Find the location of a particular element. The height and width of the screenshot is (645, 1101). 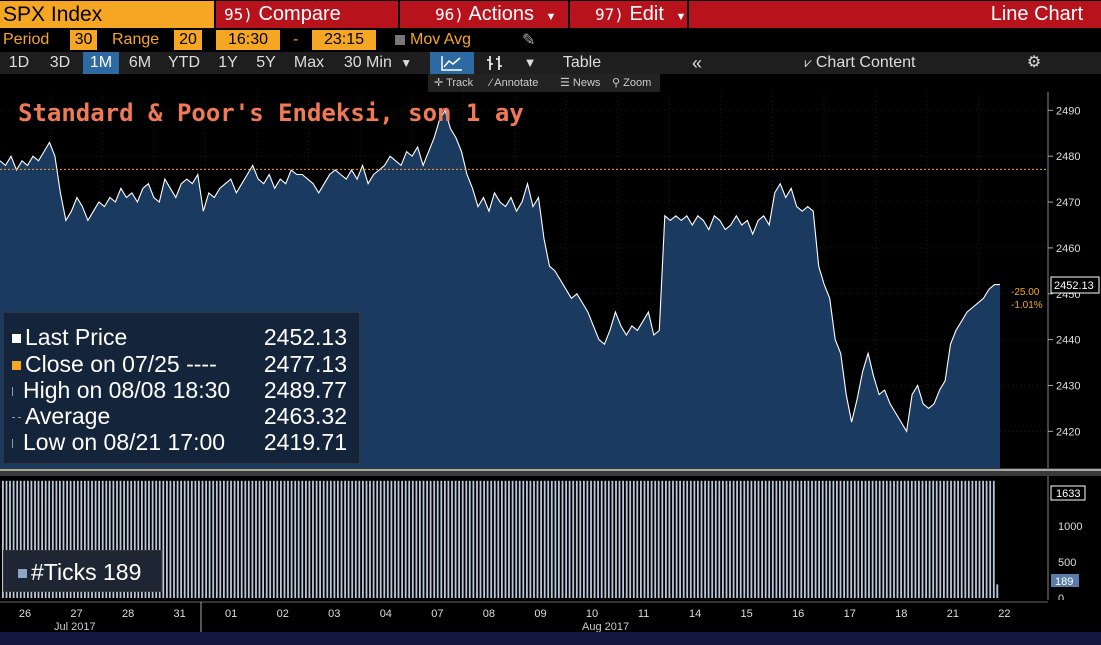

range-1y: 1Y is located at coordinates (228, 62).